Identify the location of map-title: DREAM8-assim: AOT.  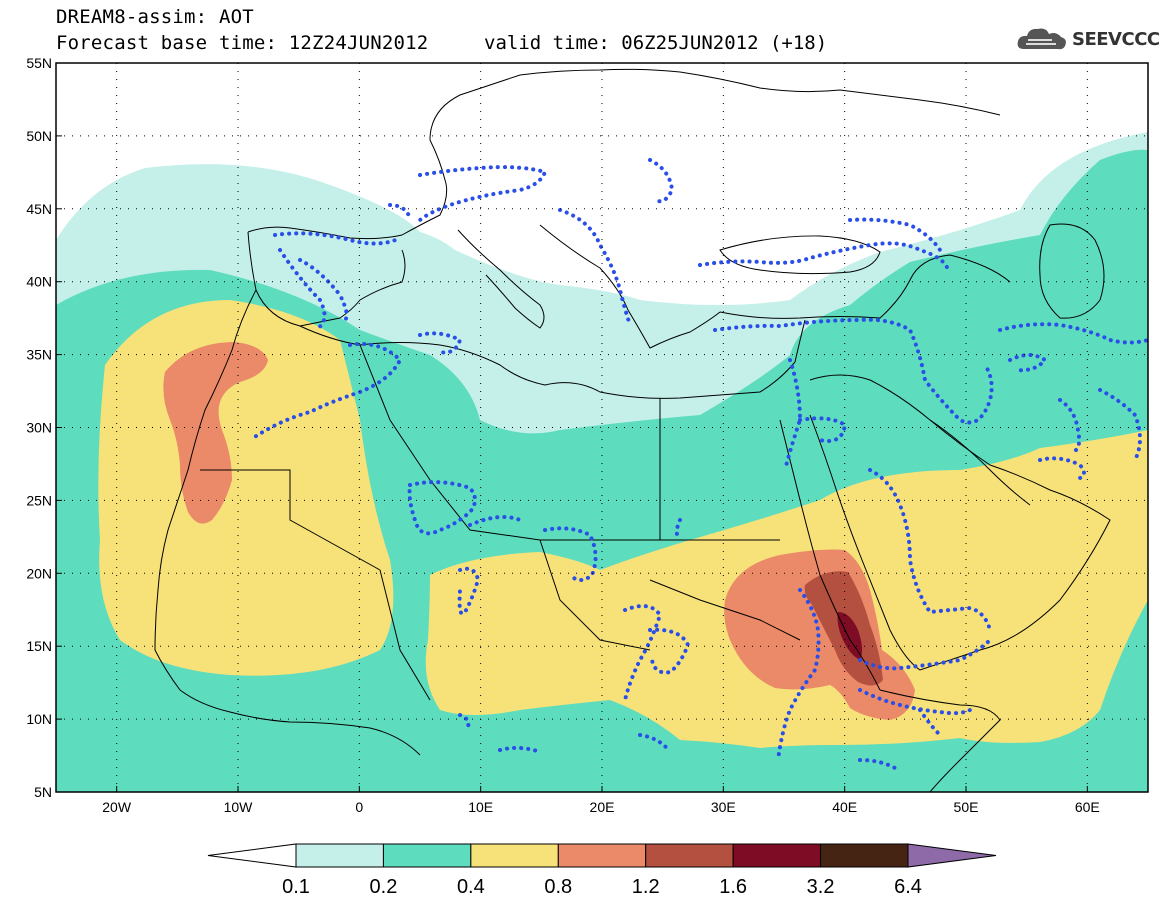
(155, 17).